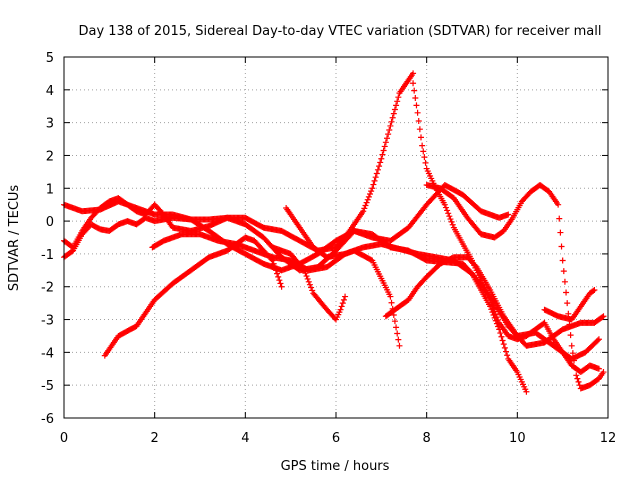  Describe the element at coordinates (50, 91) in the screenshot. I see `y-tick-label: 4` at that location.